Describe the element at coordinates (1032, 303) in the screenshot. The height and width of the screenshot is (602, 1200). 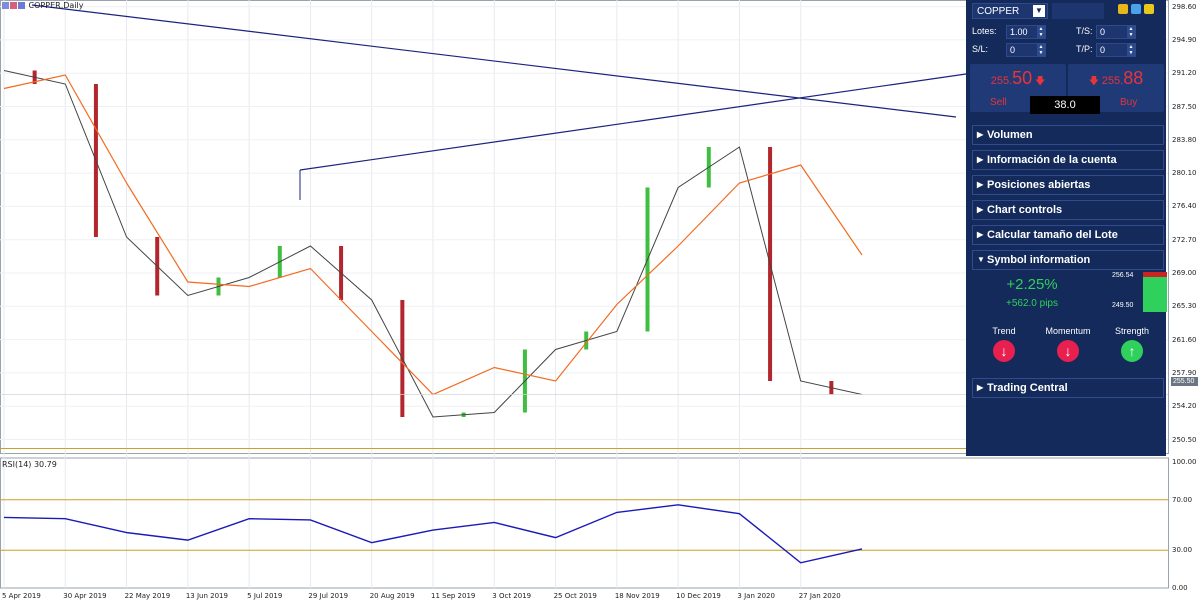
I see `change-pips: +562.0 pips` at that location.